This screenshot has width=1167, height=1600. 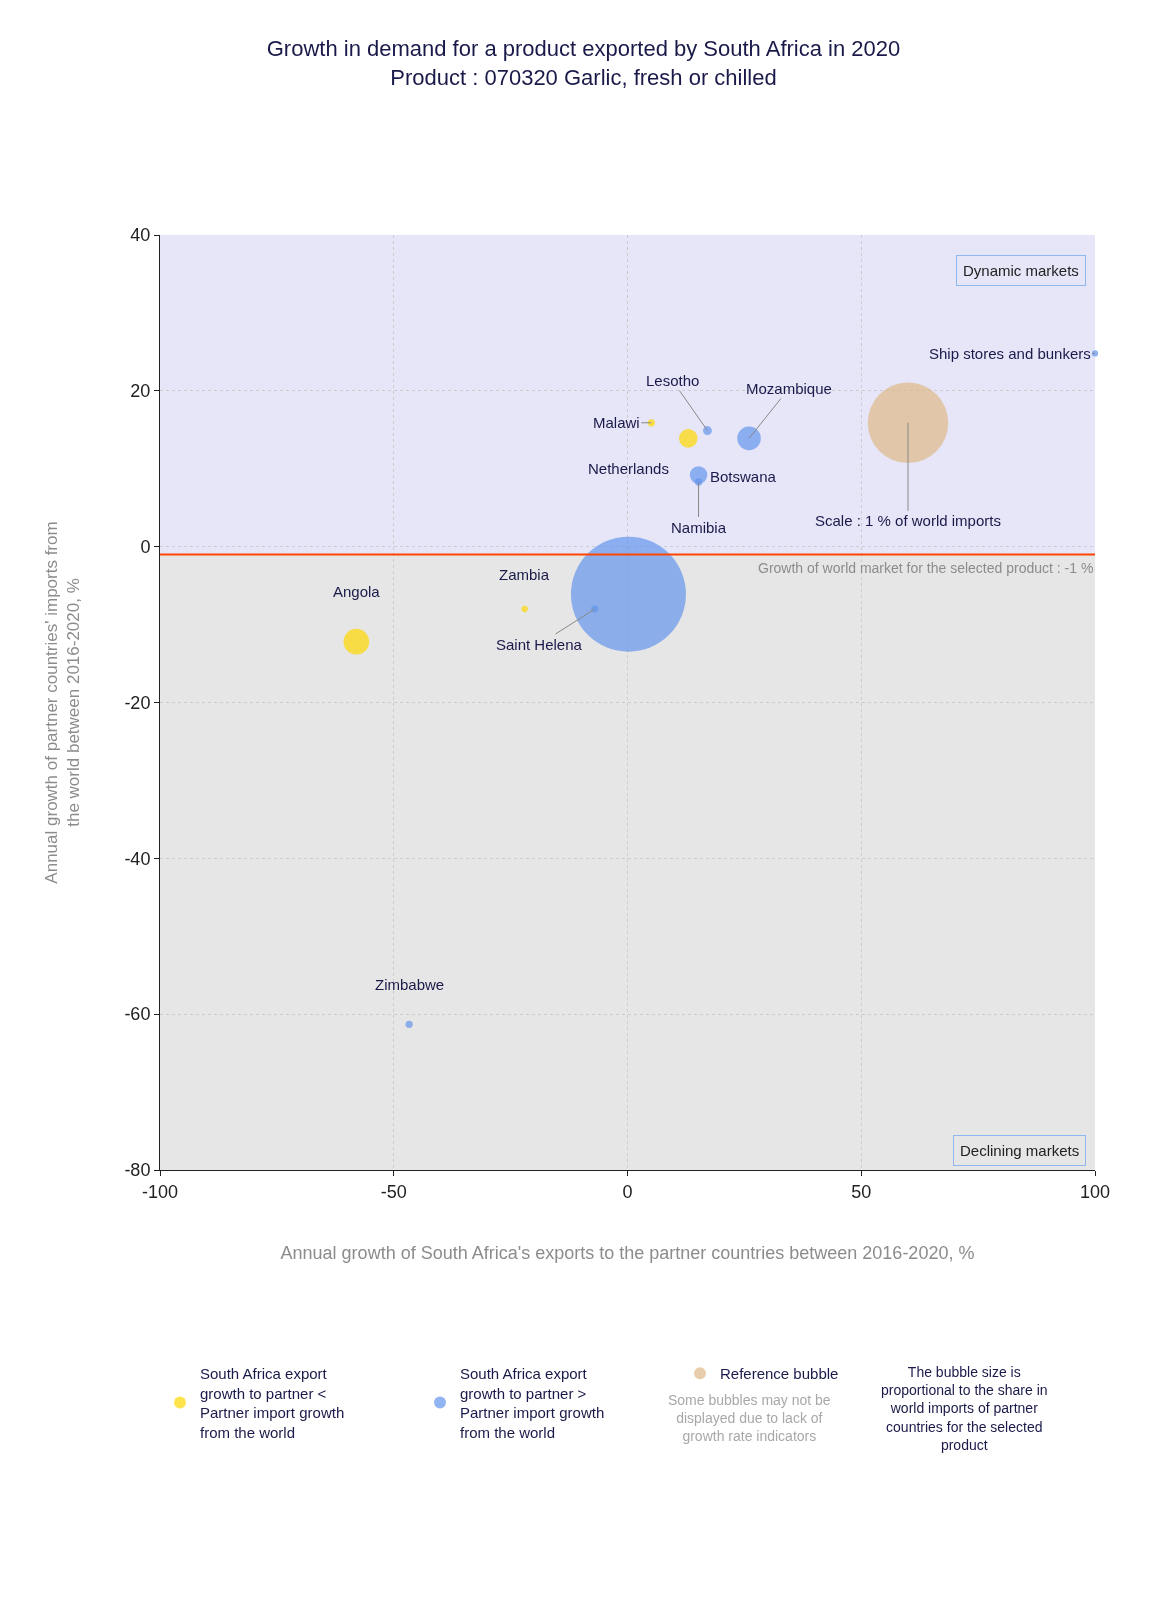 I want to click on x-tick-label: 50, so click(x=861, y=1191).